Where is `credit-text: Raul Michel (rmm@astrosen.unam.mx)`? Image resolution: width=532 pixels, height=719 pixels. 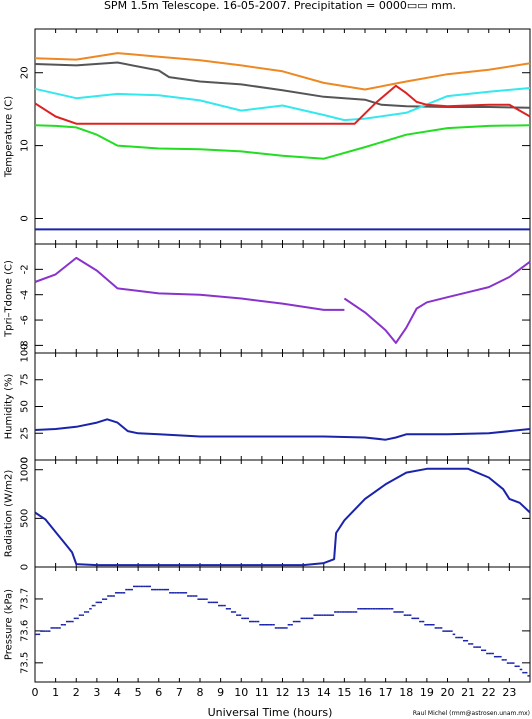 credit-text: Raul Michel (rmm@astrosen.unam.mx) is located at coordinates (471, 713).